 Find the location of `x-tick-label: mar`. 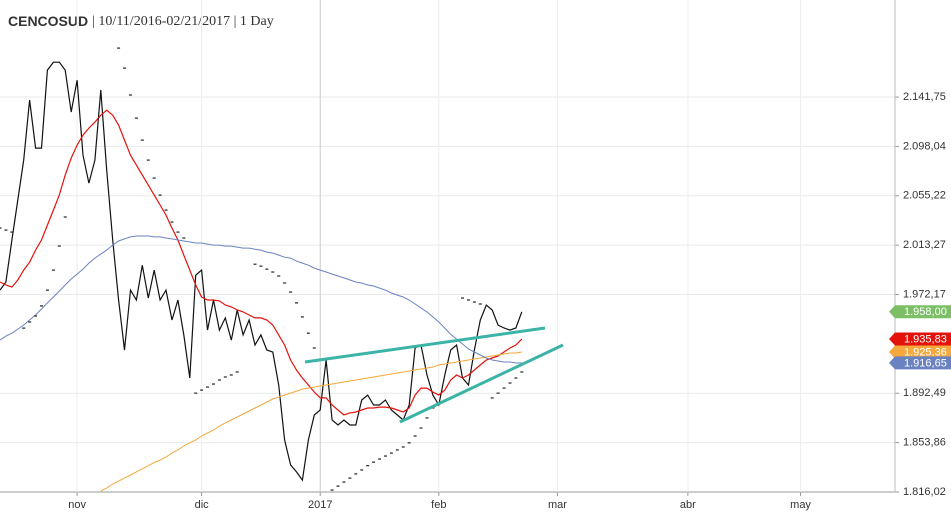

x-tick-label: mar is located at coordinates (557, 505).